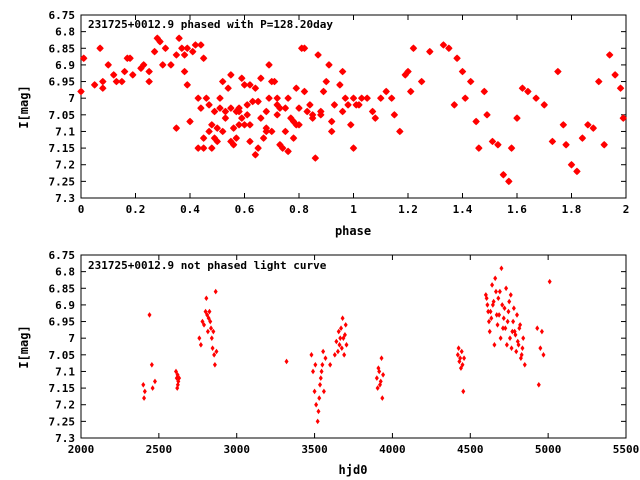 The width and height of the screenshot is (640, 480). Describe the element at coordinates (159, 449) in the screenshot. I see `unphased-x-tick-label: 2500` at that location.